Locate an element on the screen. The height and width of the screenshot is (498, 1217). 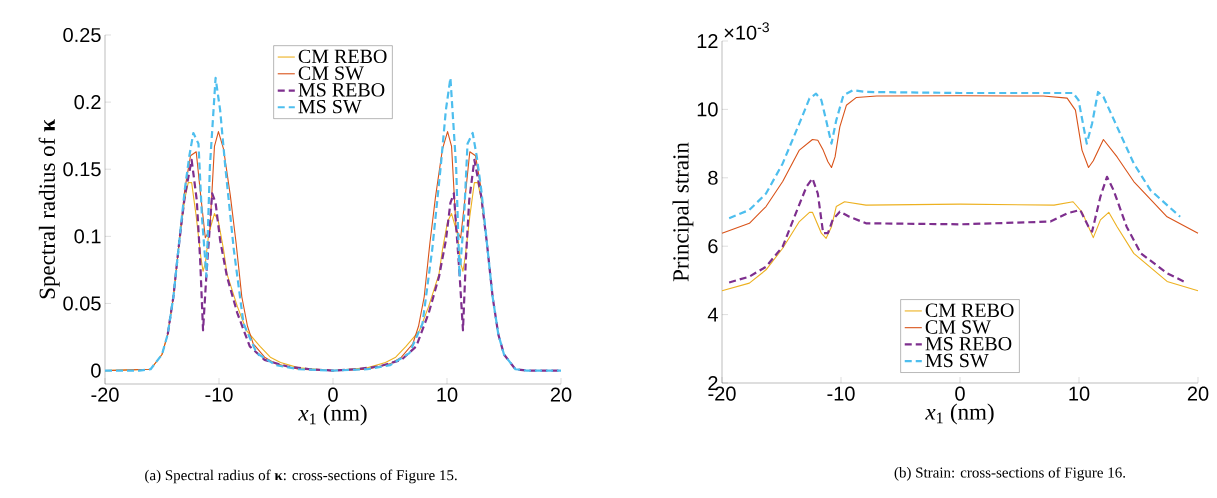
x-tick-label: -20 is located at coordinates (105, 394).